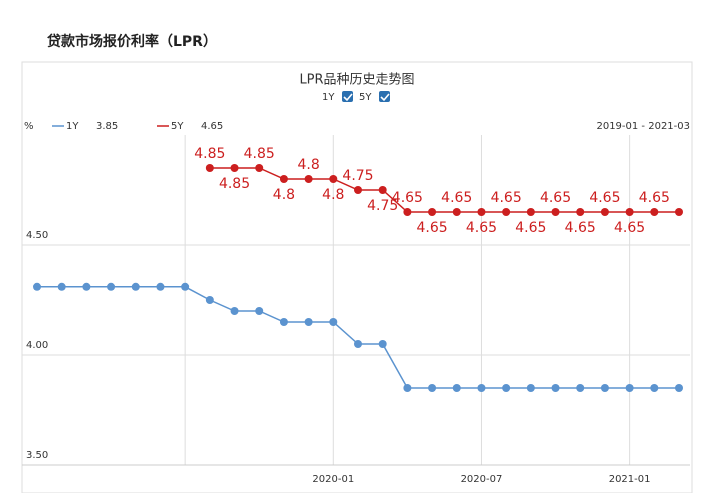 Image resolution: width=712 pixels, height=497 pixels. I want to click on checkbox-label: 1Y, so click(328, 97).